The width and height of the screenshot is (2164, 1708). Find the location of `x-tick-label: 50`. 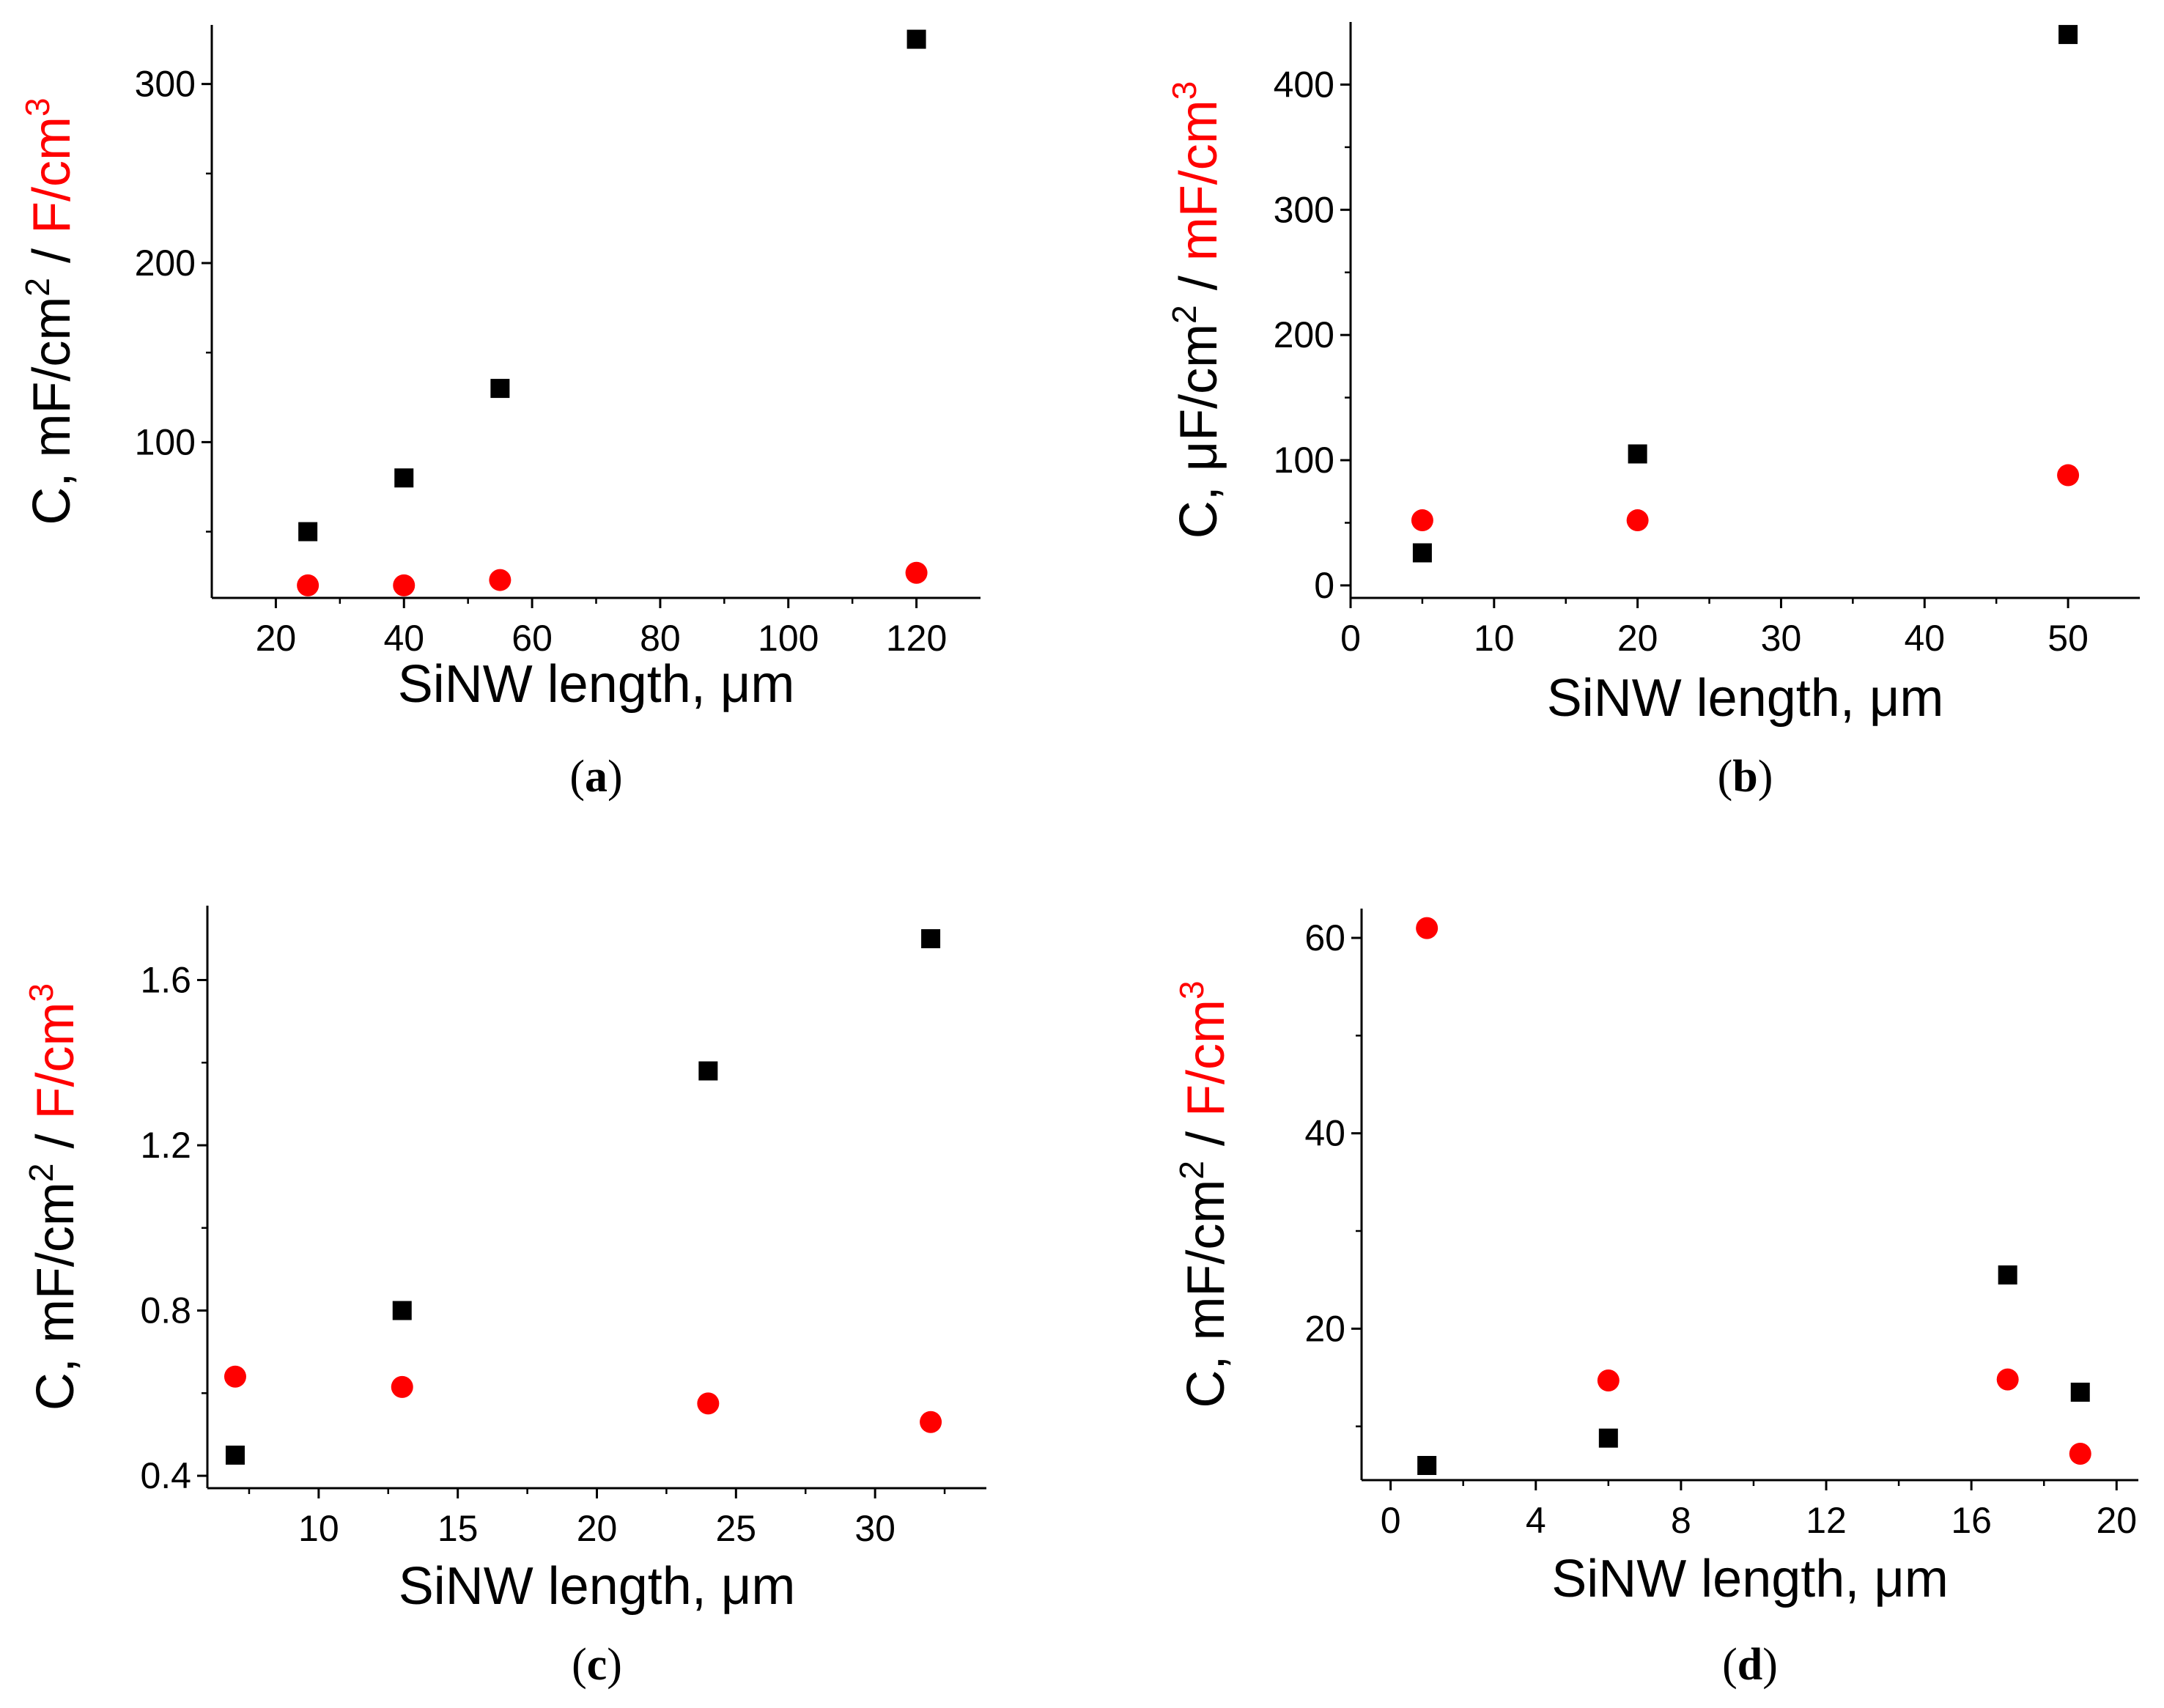

x-tick-label: 50 is located at coordinates (2068, 638).